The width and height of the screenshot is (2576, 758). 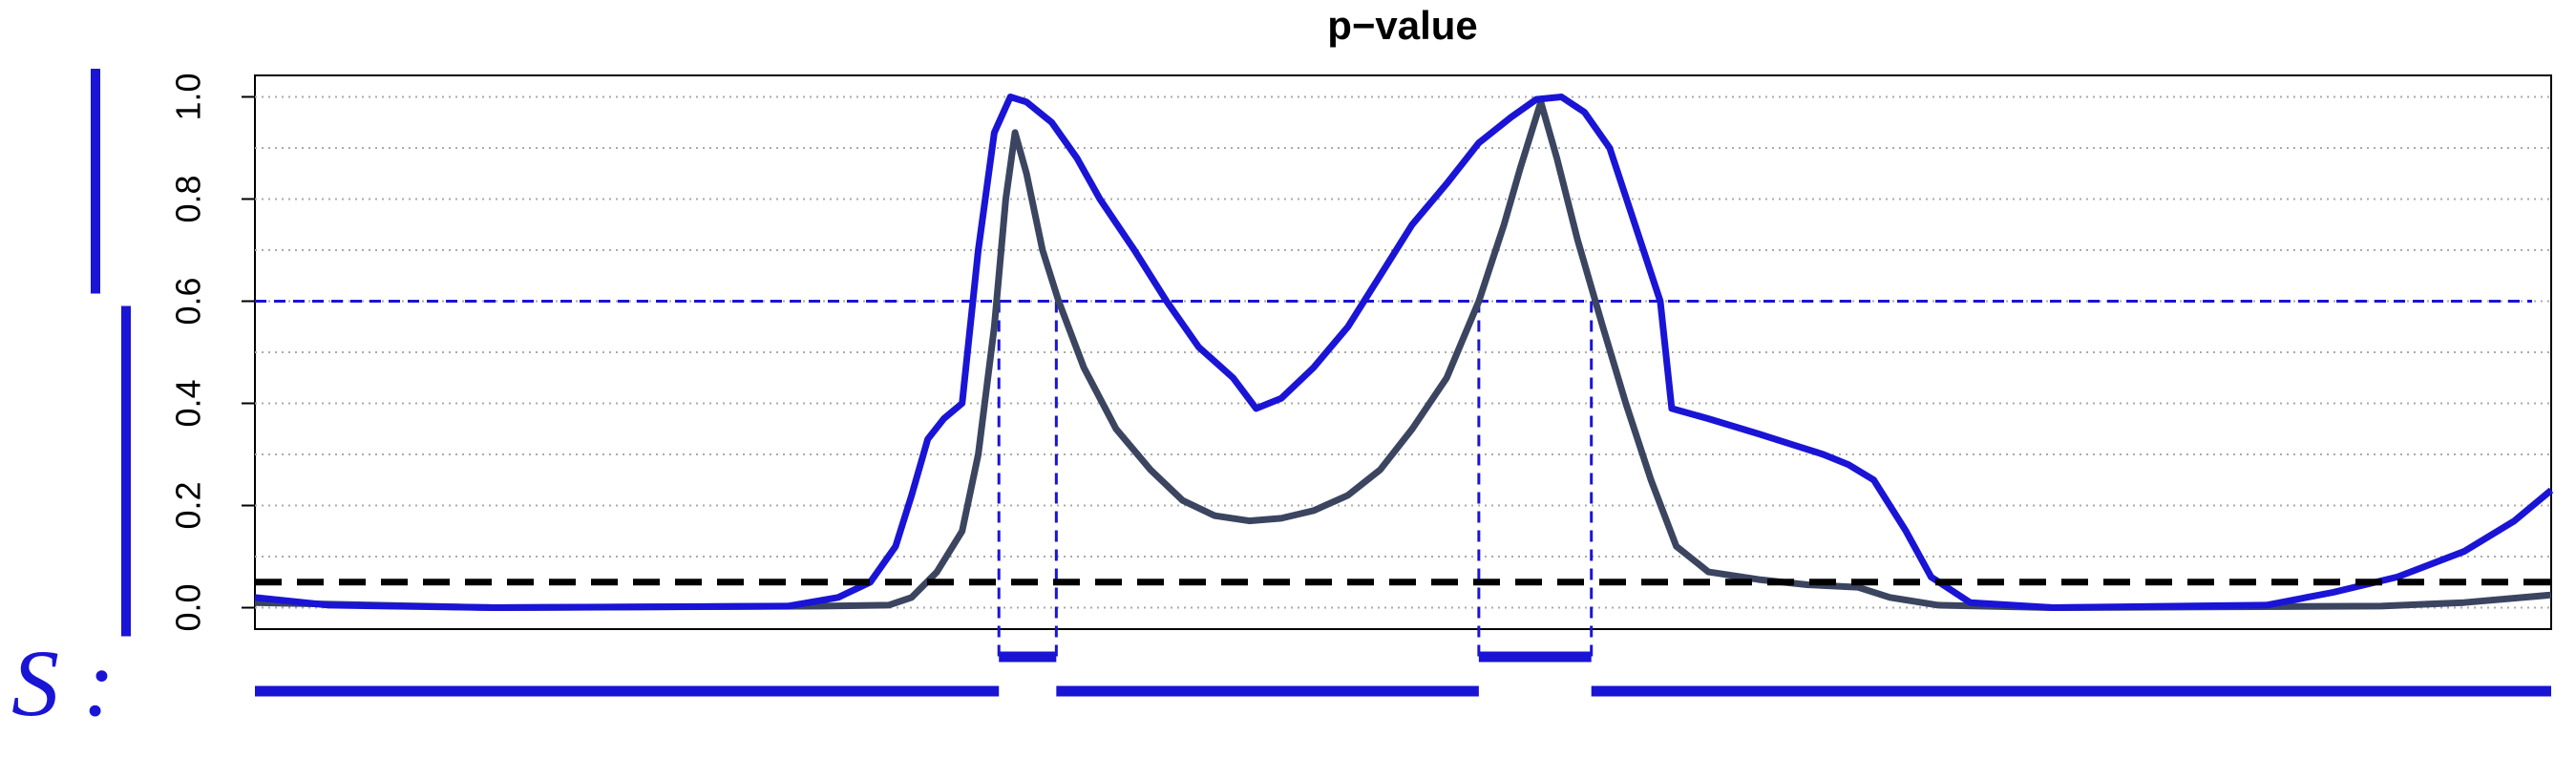 What do you see at coordinates (188, 608) in the screenshot?
I see `y-tick-label: 0.0` at bounding box center [188, 608].